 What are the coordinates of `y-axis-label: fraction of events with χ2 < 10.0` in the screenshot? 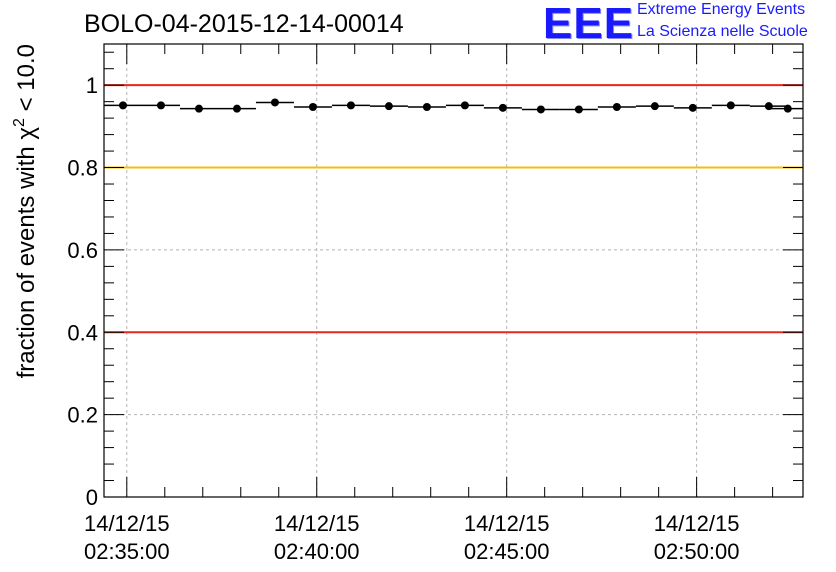 It's located at (25, 211).